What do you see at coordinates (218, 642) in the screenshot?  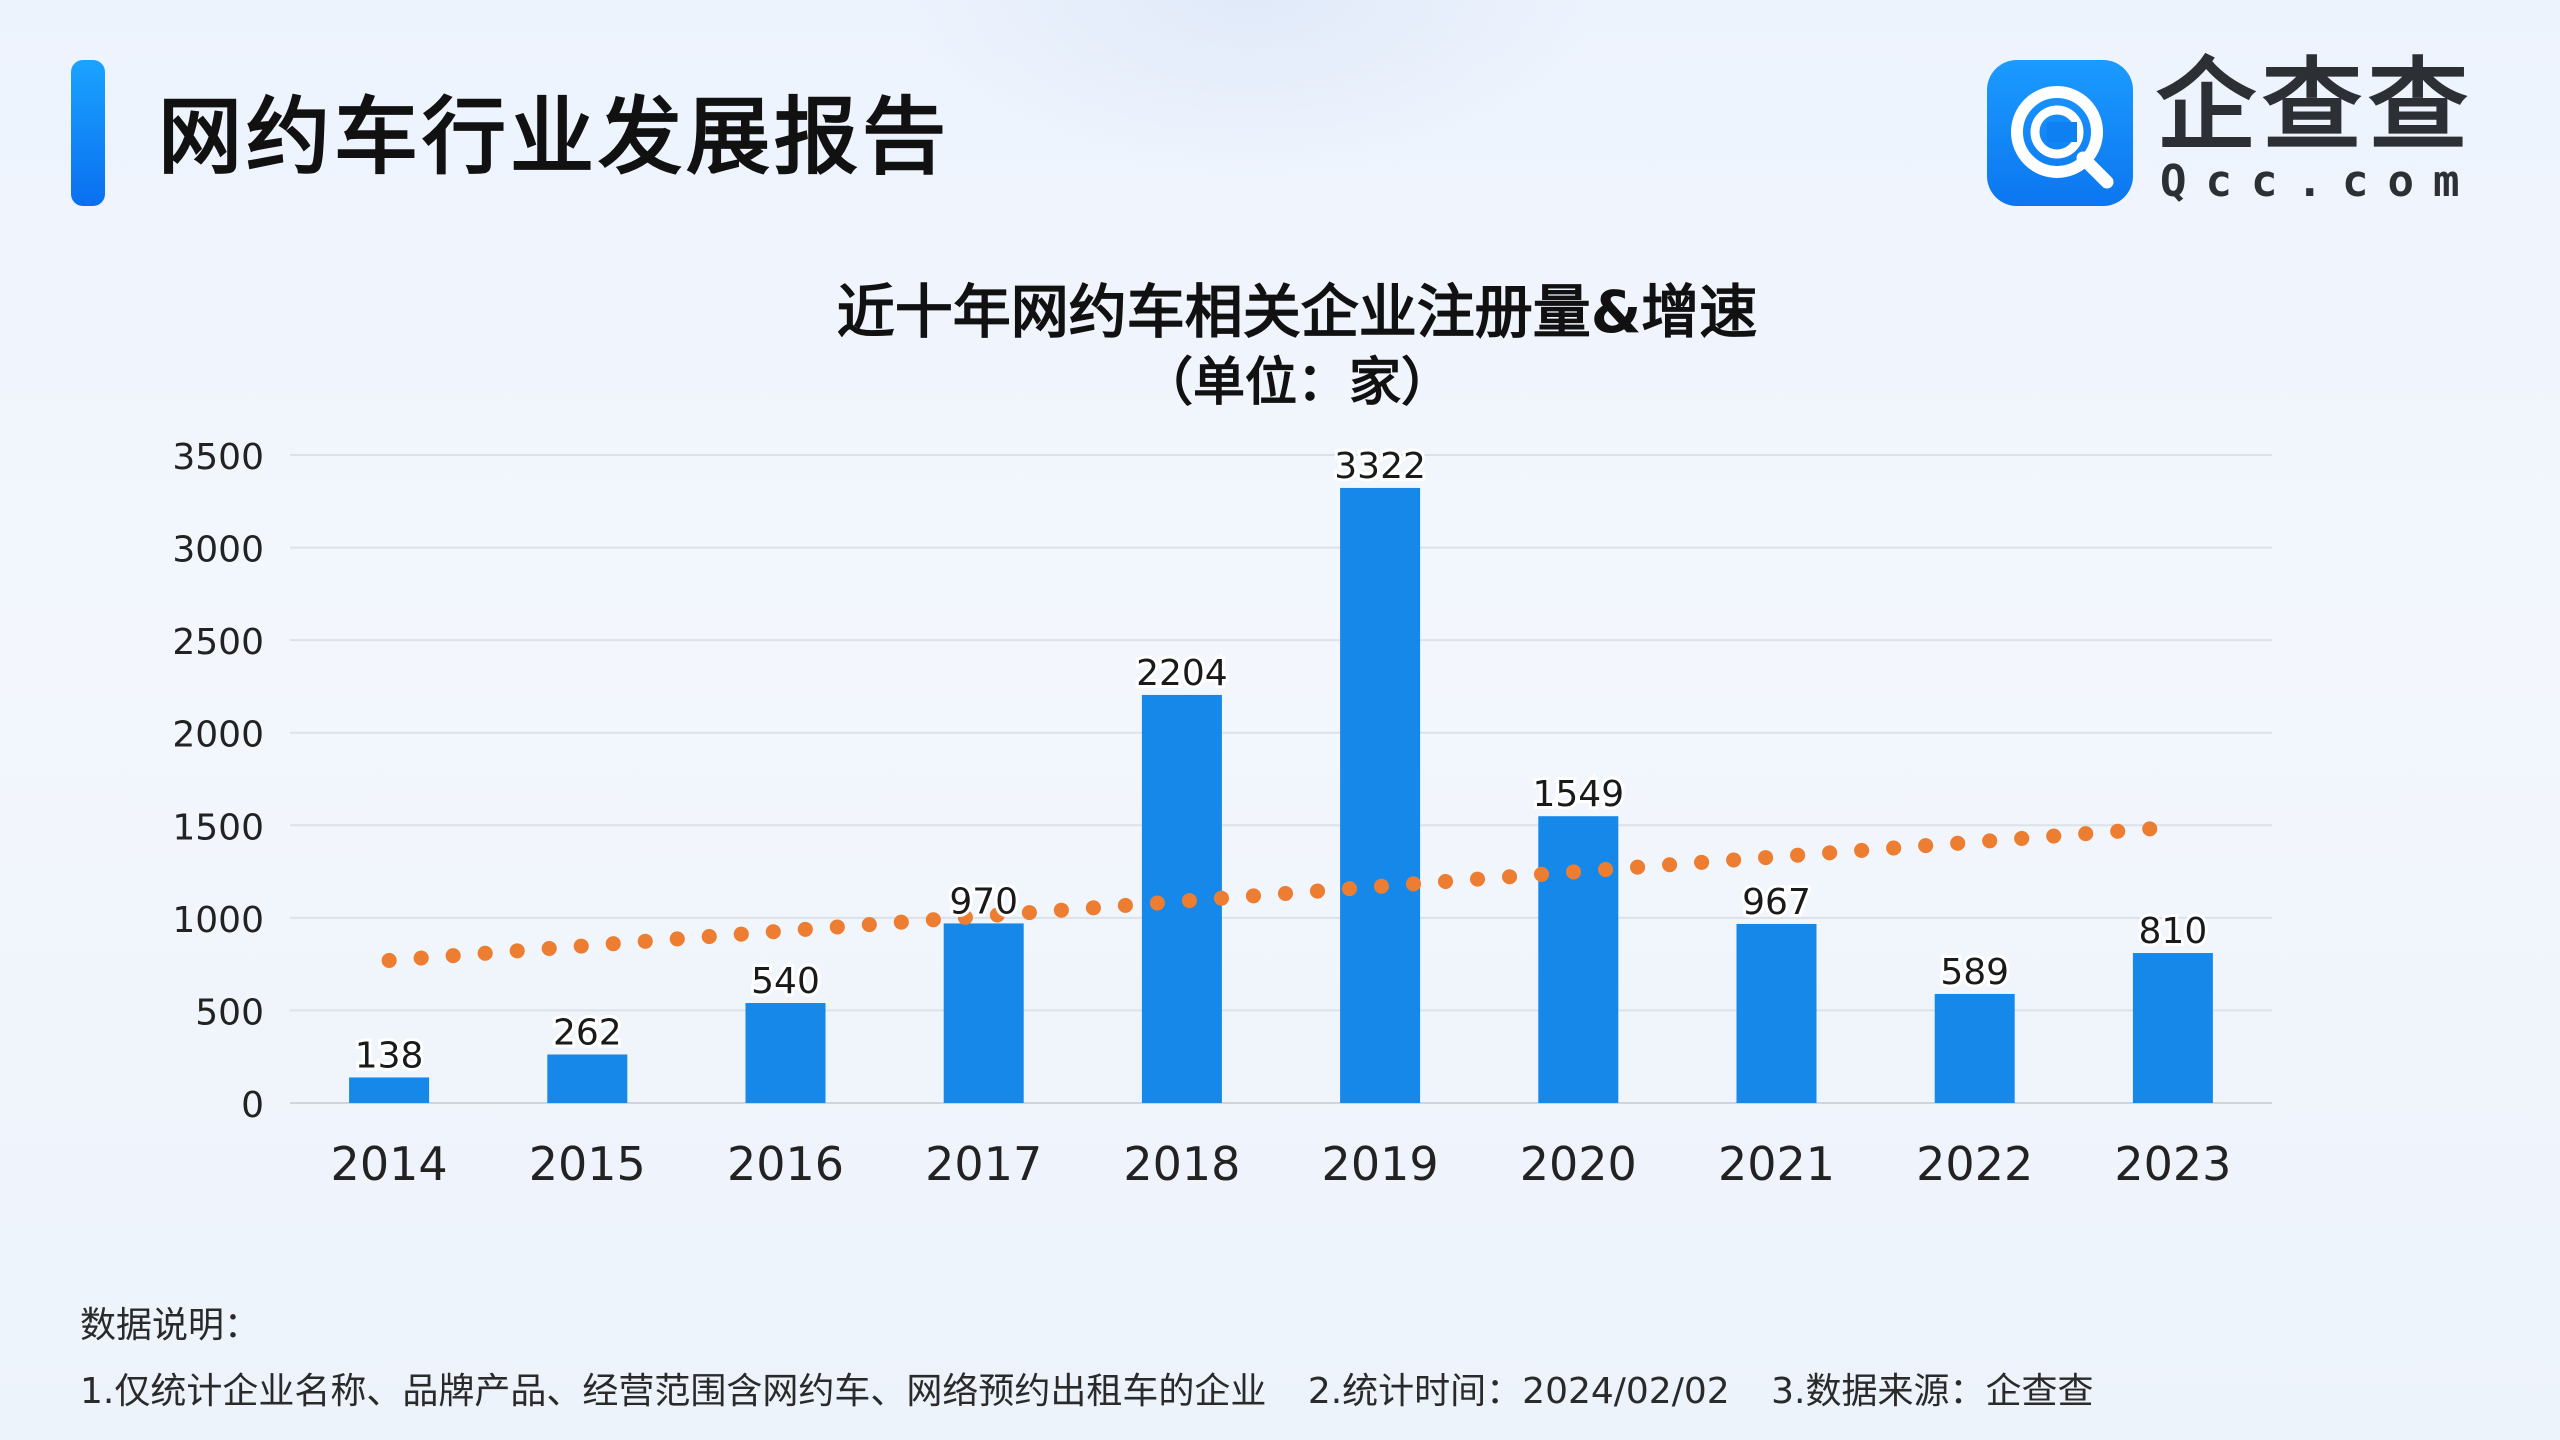 I see `y-tick-label: 2500` at bounding box center [218, 642].